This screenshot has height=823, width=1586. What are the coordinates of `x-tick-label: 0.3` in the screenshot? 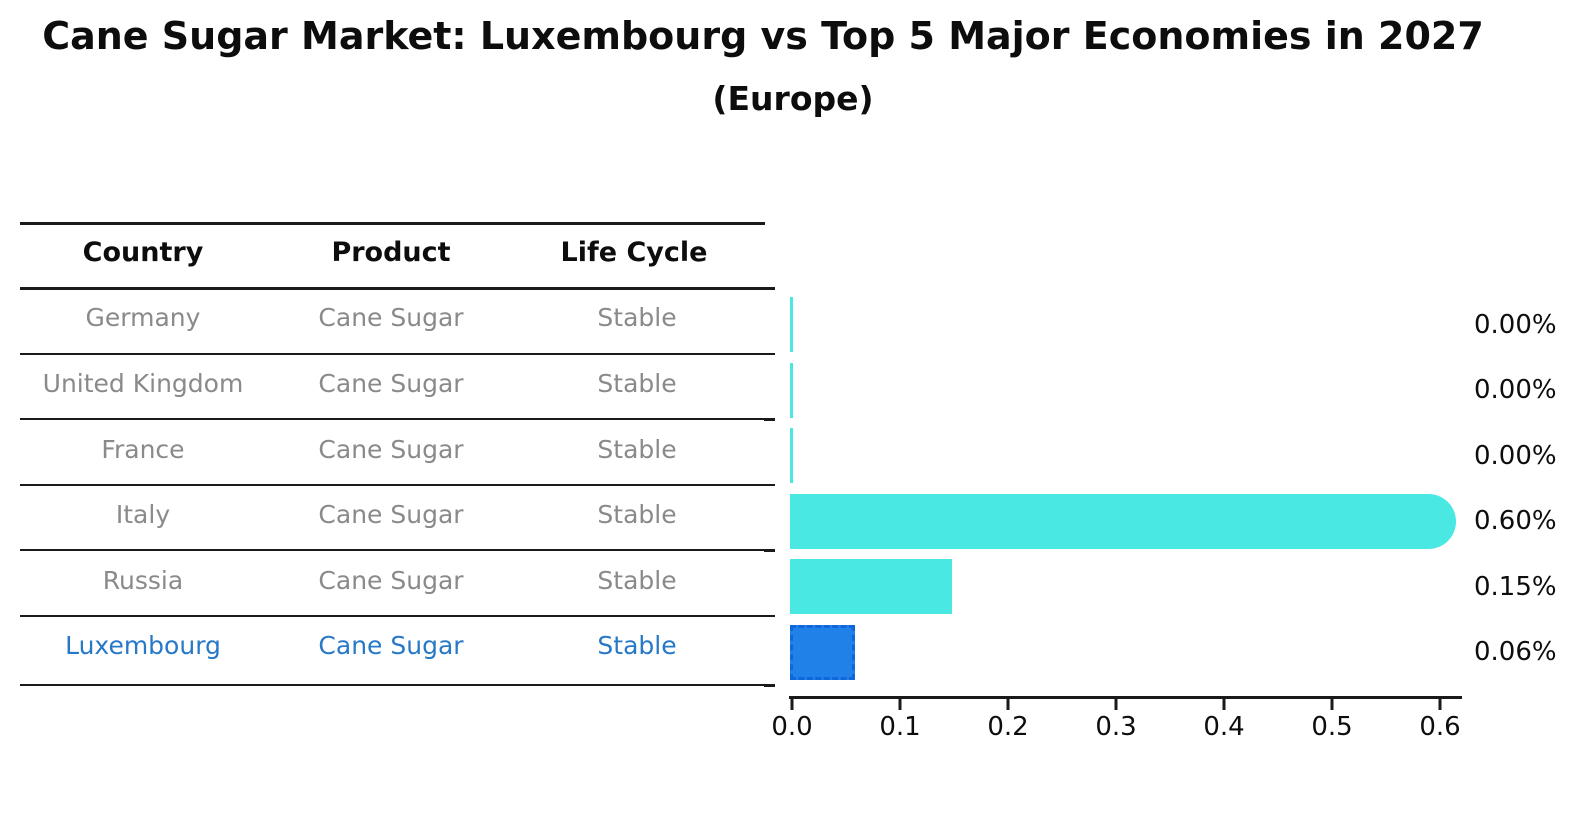 It's located at (1116, 727).